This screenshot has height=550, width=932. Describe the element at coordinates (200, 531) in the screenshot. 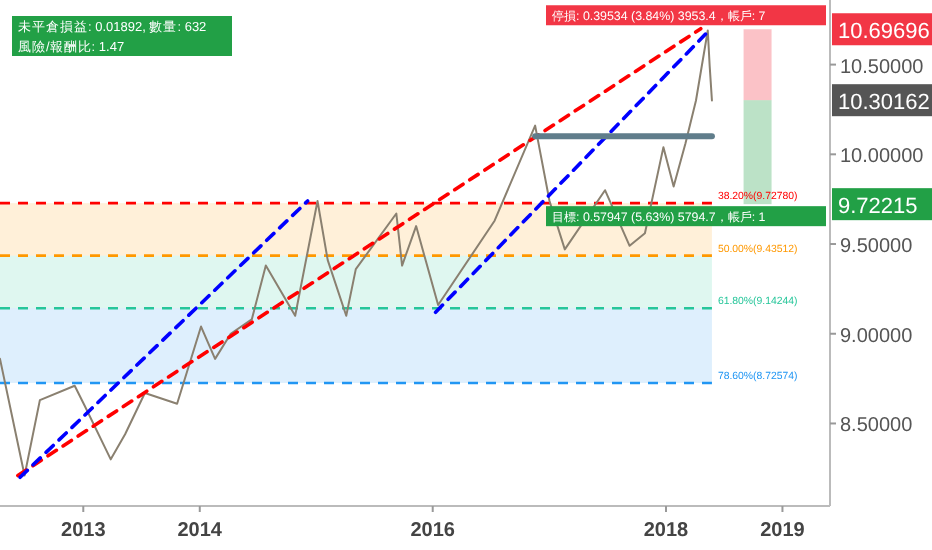

I see `x-tick-label: 2014` at that location.